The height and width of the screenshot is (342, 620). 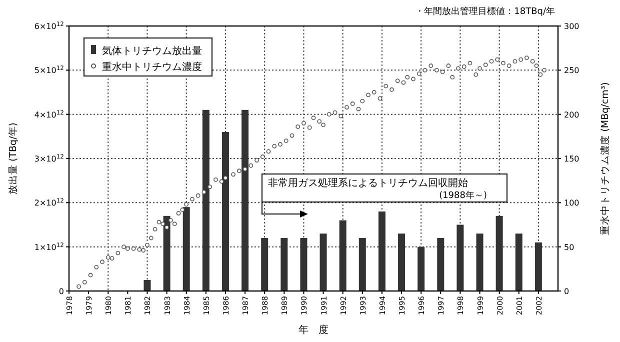 I want to click on y2-tick-label: 150, so click(x=572, y=159).